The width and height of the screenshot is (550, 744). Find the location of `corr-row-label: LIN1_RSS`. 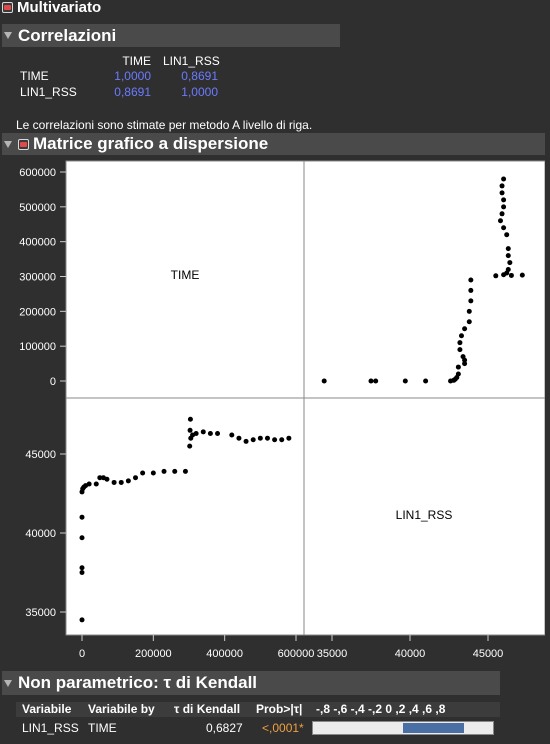

corr-row-label: LIN1_RSS is located at coordinates (48, 92).